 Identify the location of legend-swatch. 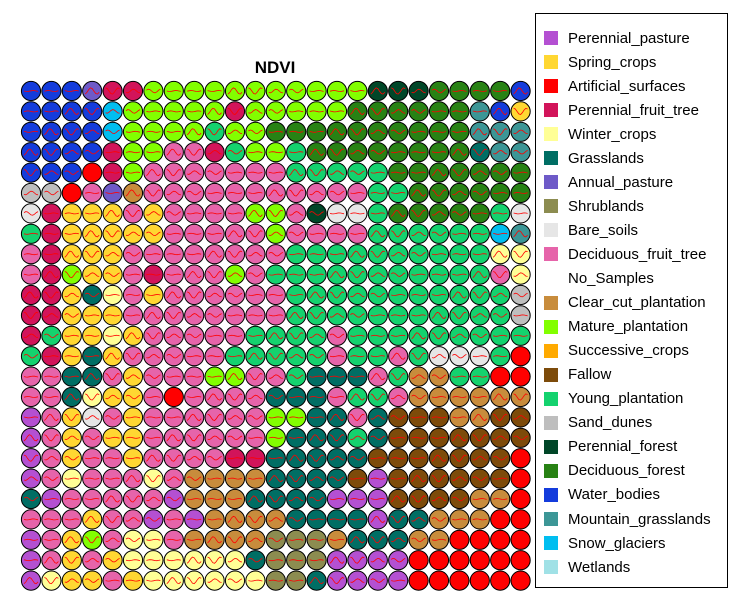
(551, 422).